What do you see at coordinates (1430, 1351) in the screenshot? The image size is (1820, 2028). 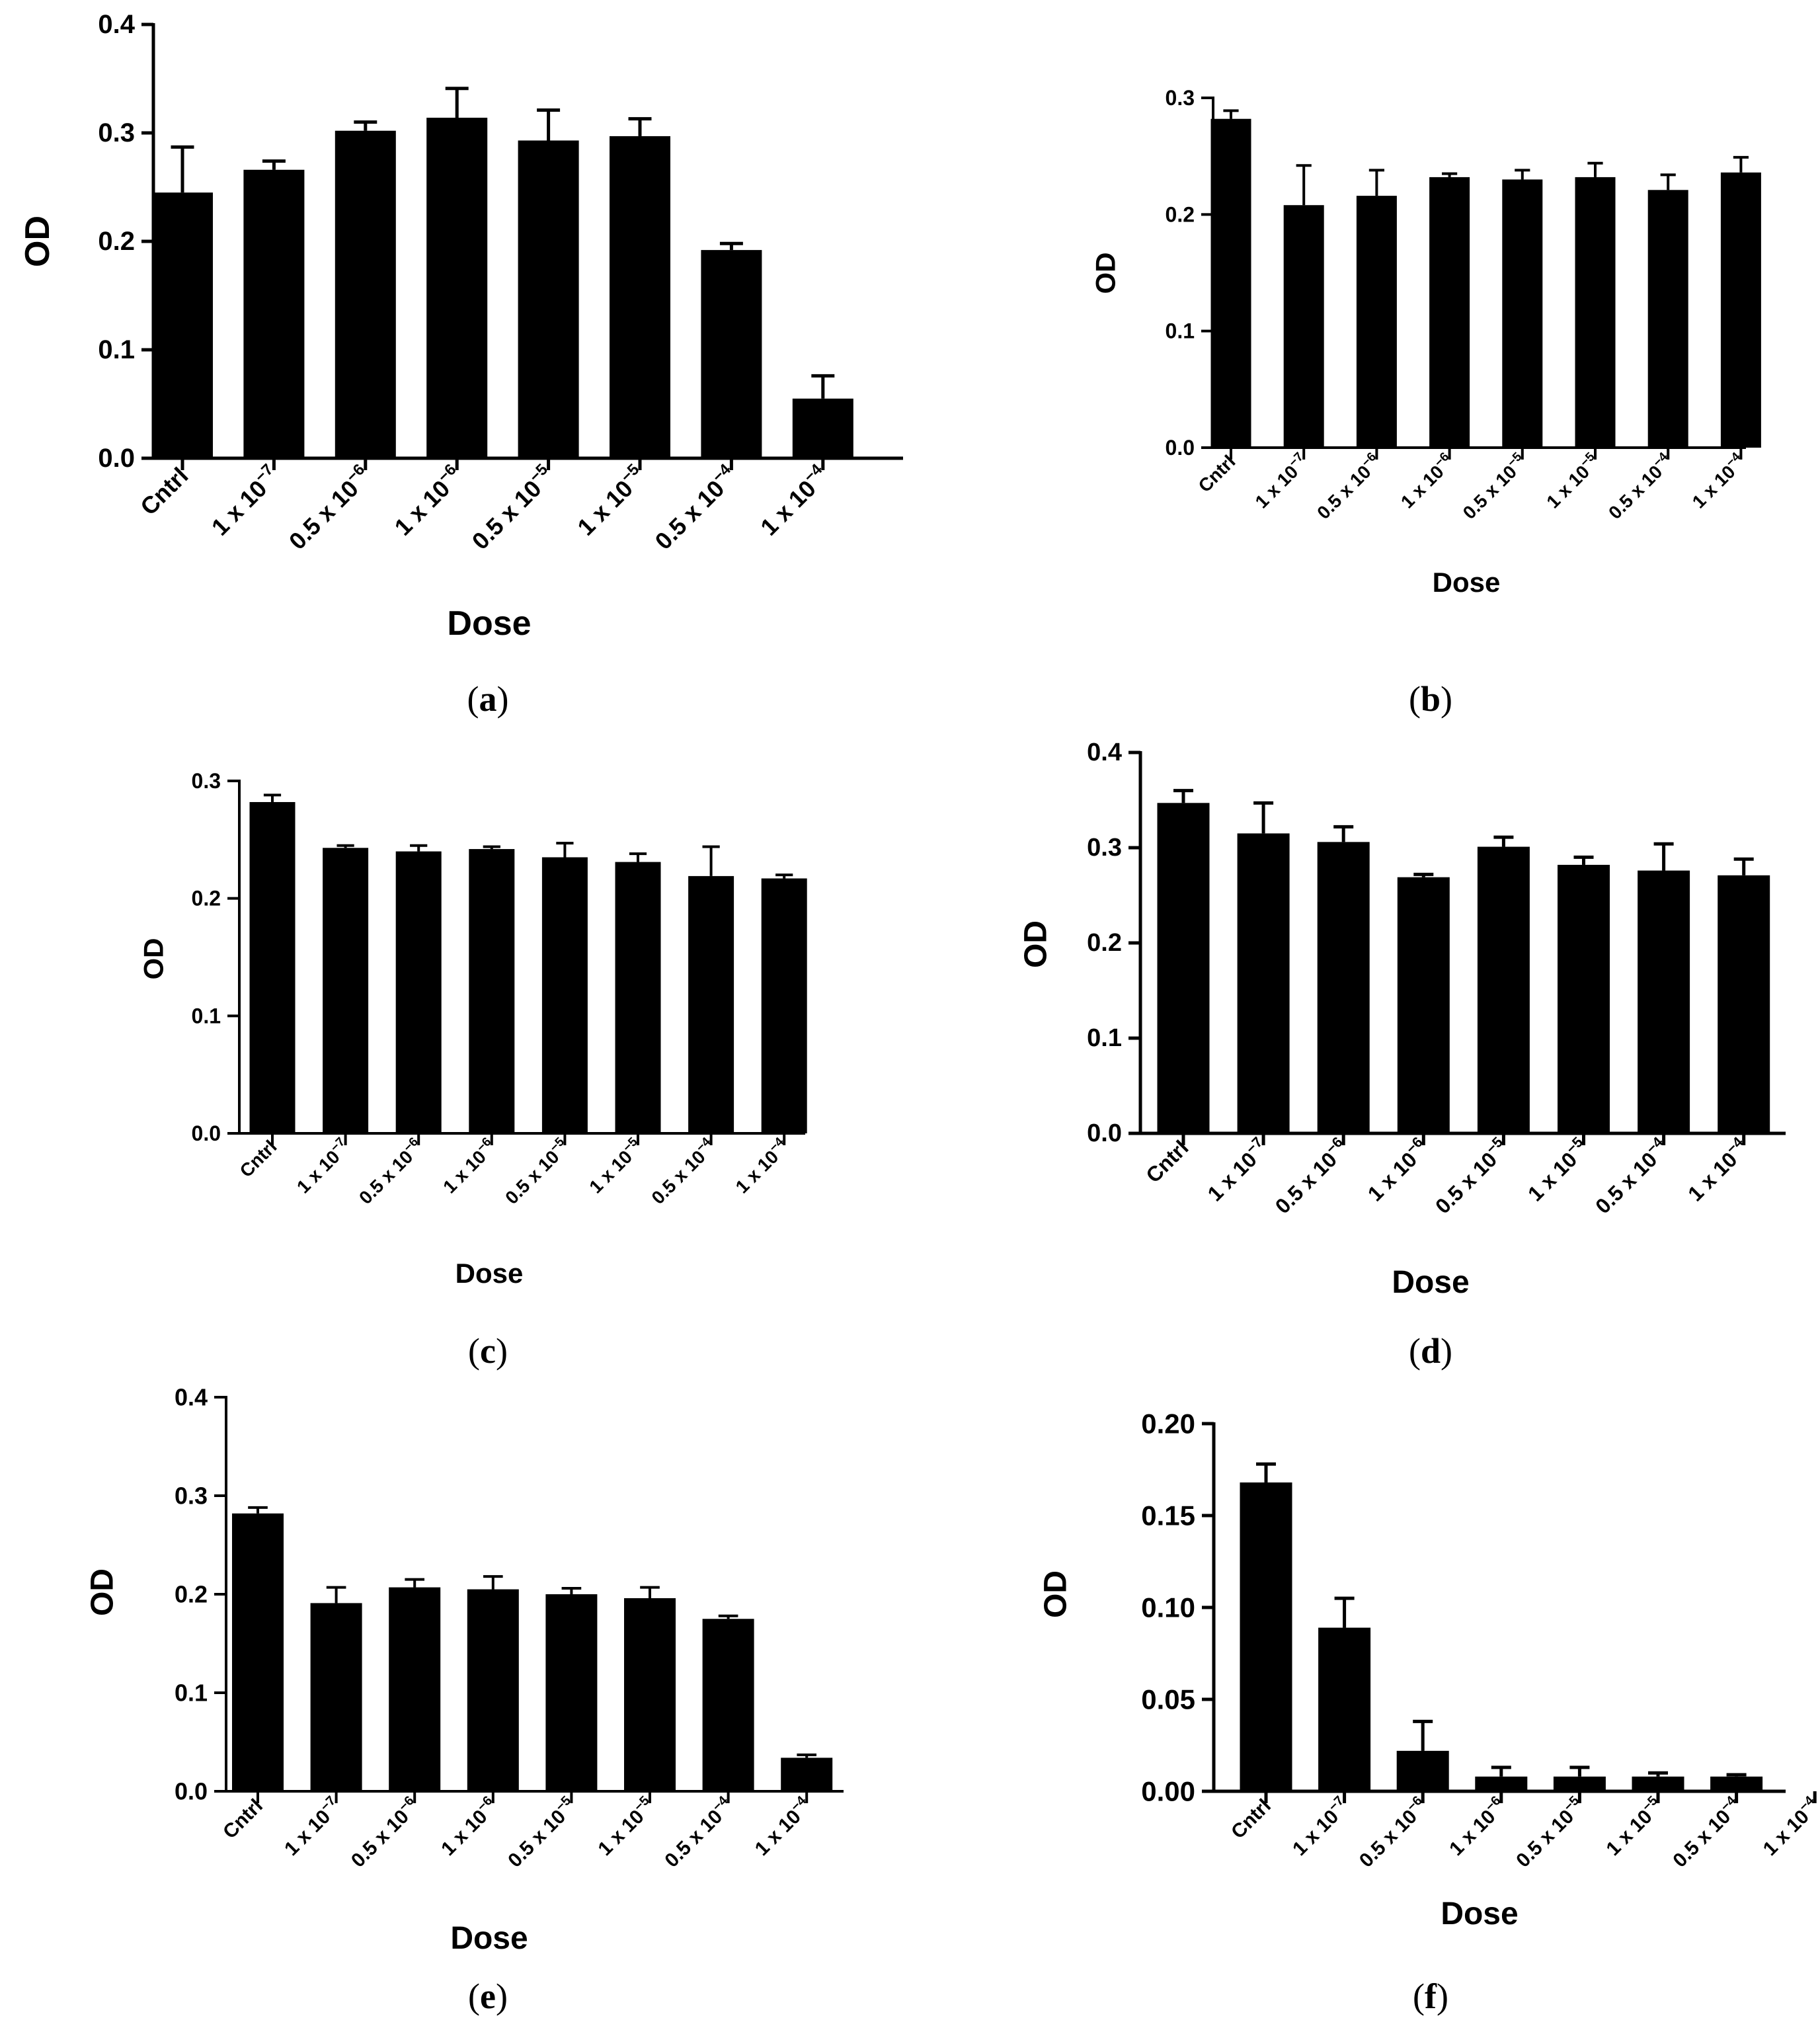 I see `panel-label: (d)` at bounding box center [1430, 1351].